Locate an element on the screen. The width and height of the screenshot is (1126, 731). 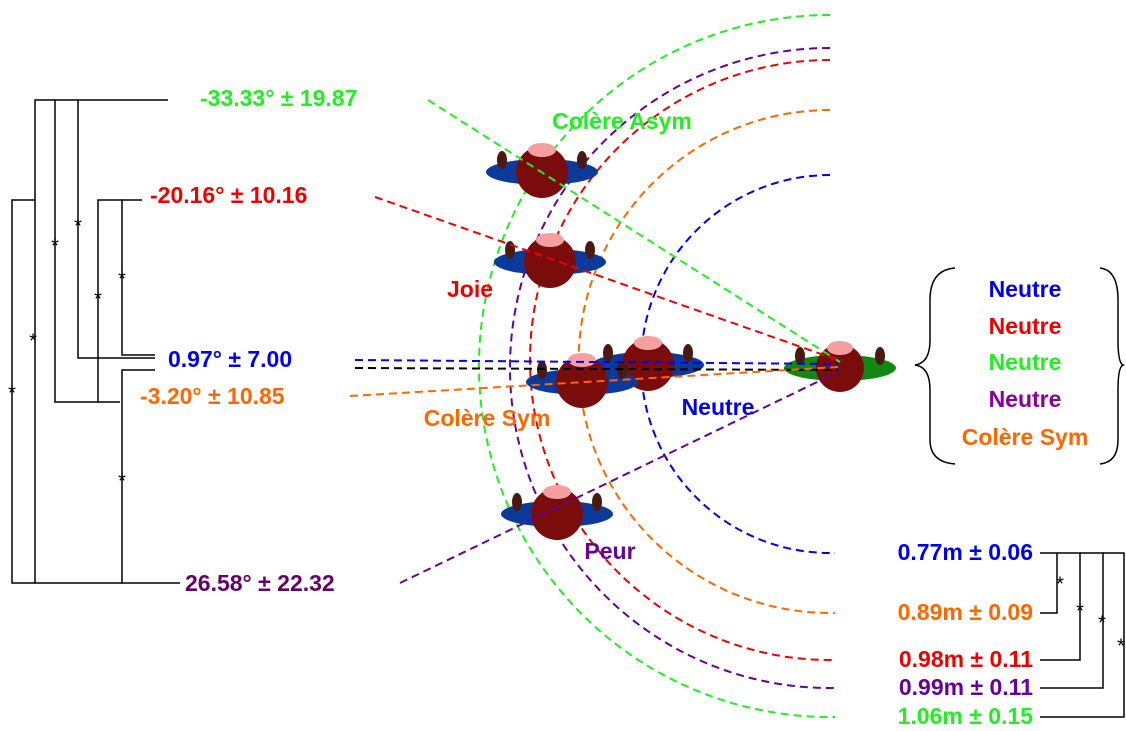
distance-label: 0.98m ± 0.11 is located at coordinates (966, 659).